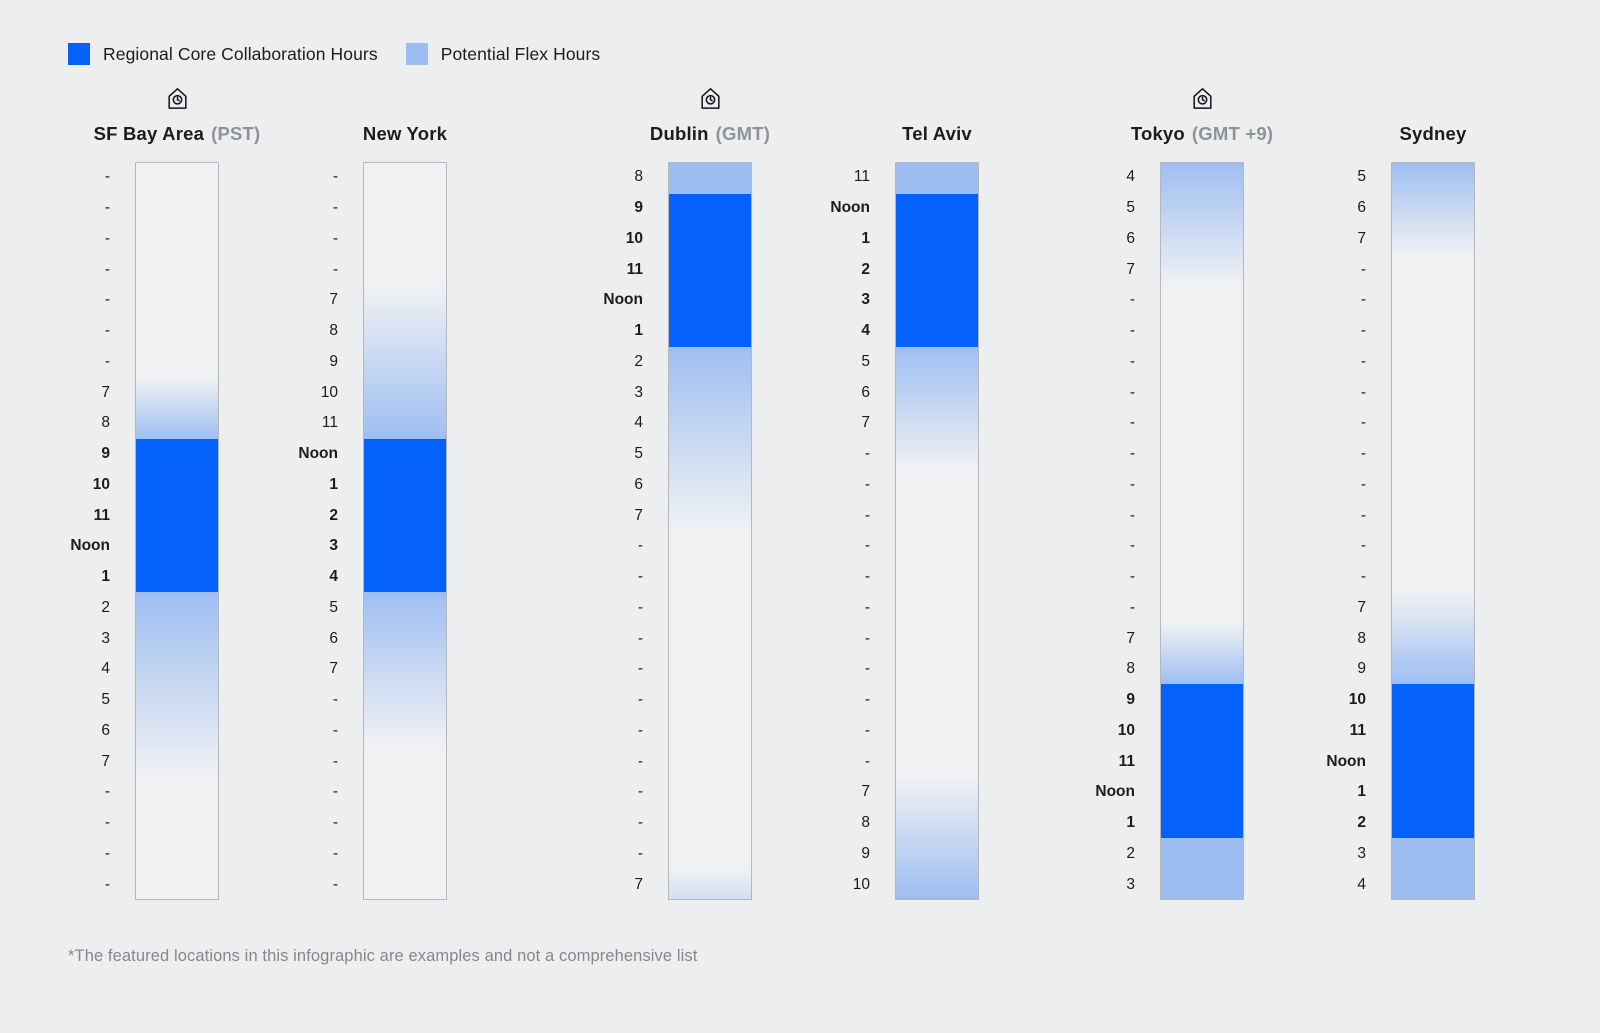 The height and width of the screenshot is (1033, 1600). Describe the element at coordinates (865, 238) in the screenshot. I see `hour-label: 1` at that location.